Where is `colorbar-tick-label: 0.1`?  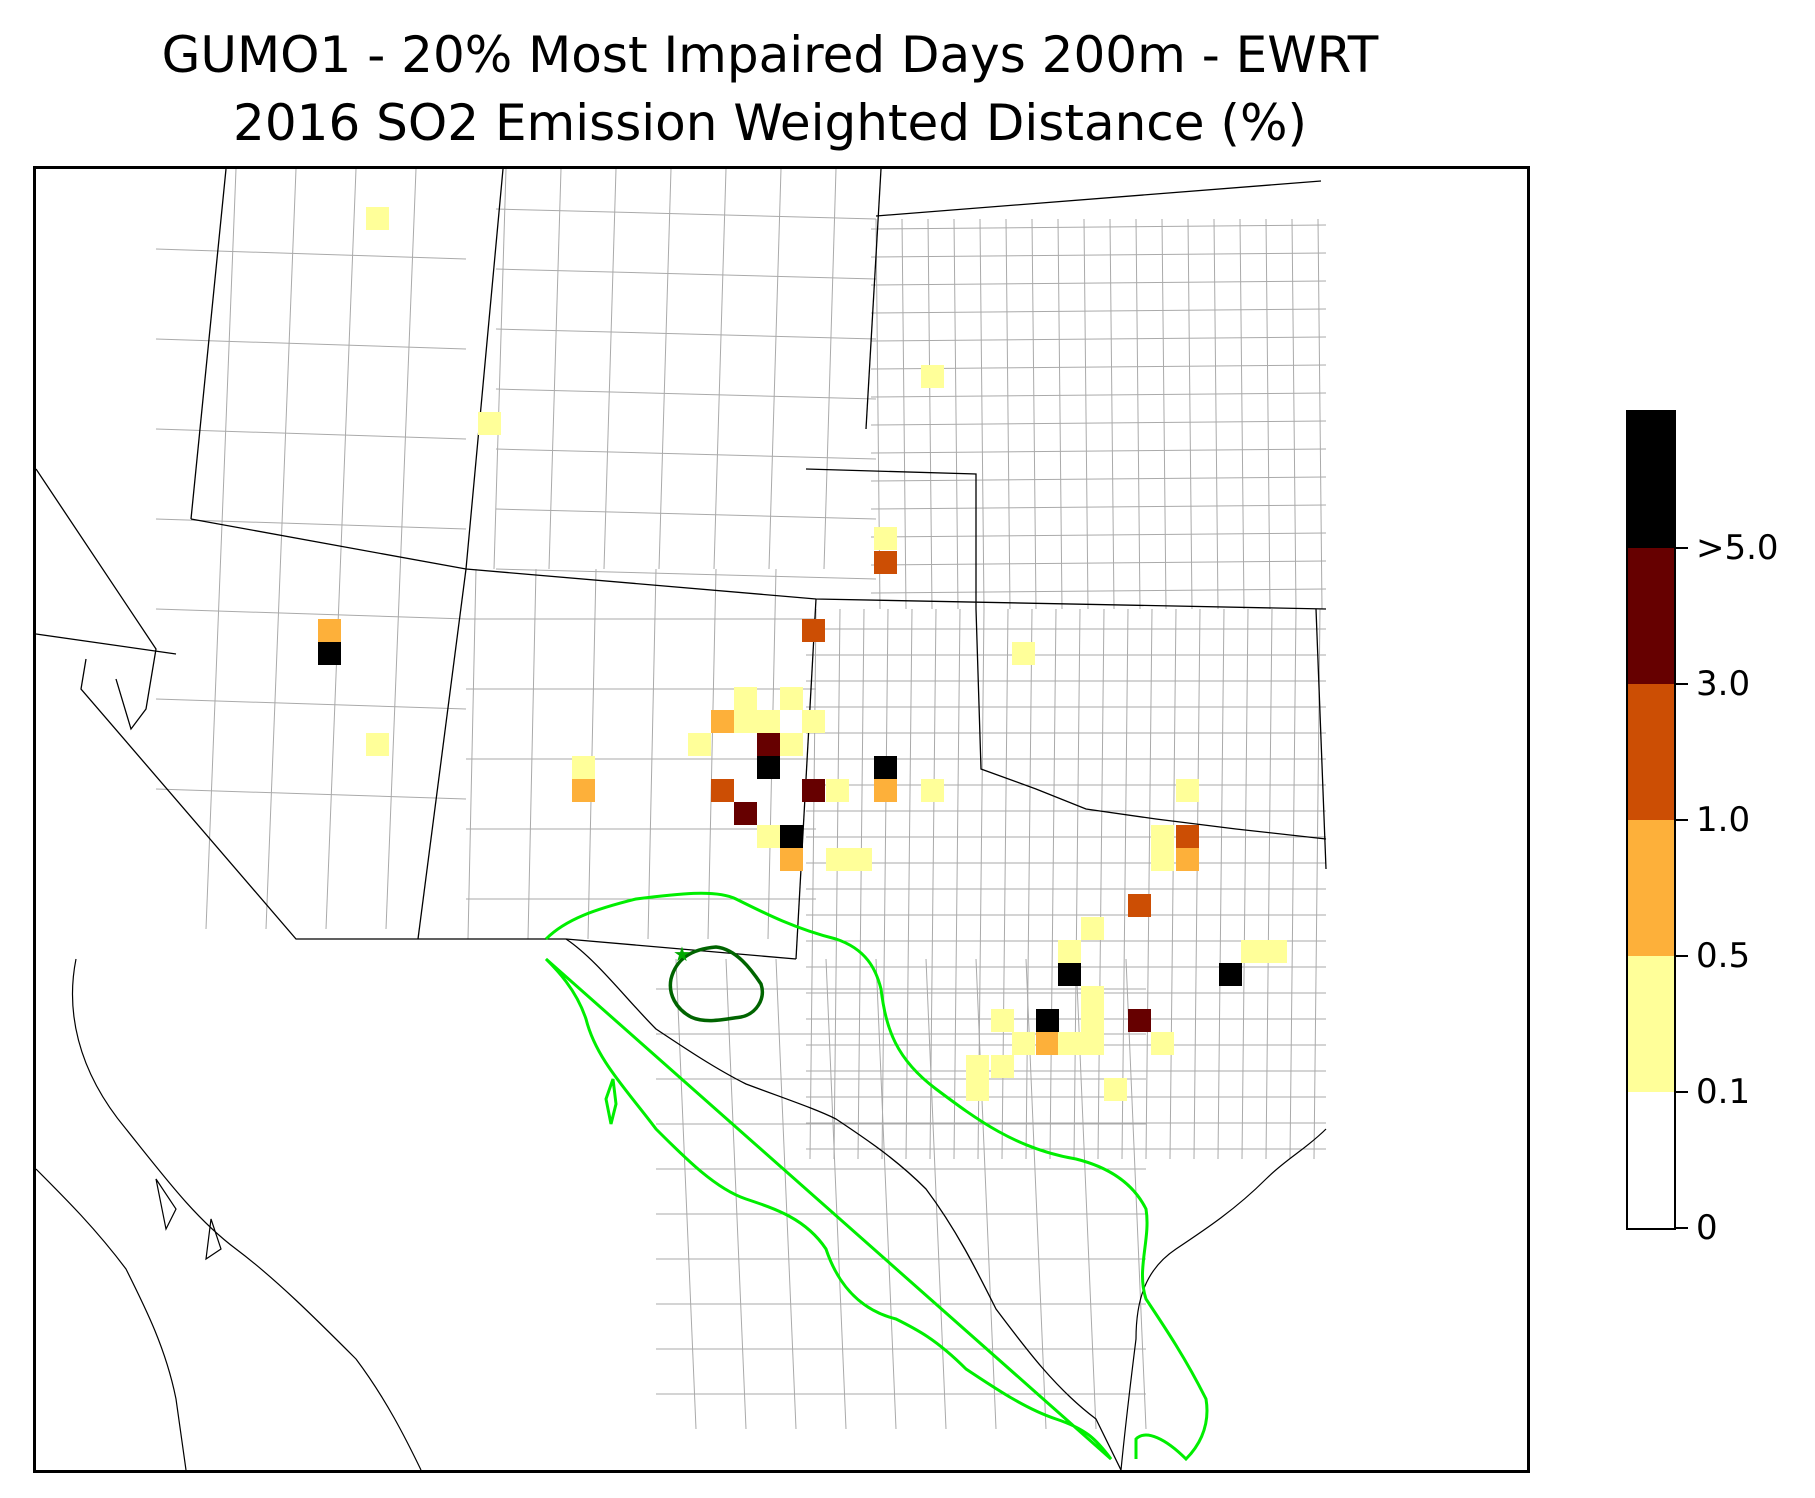
colorbar-tick-label: 0.1 is located at coordinates (1723, 1092).